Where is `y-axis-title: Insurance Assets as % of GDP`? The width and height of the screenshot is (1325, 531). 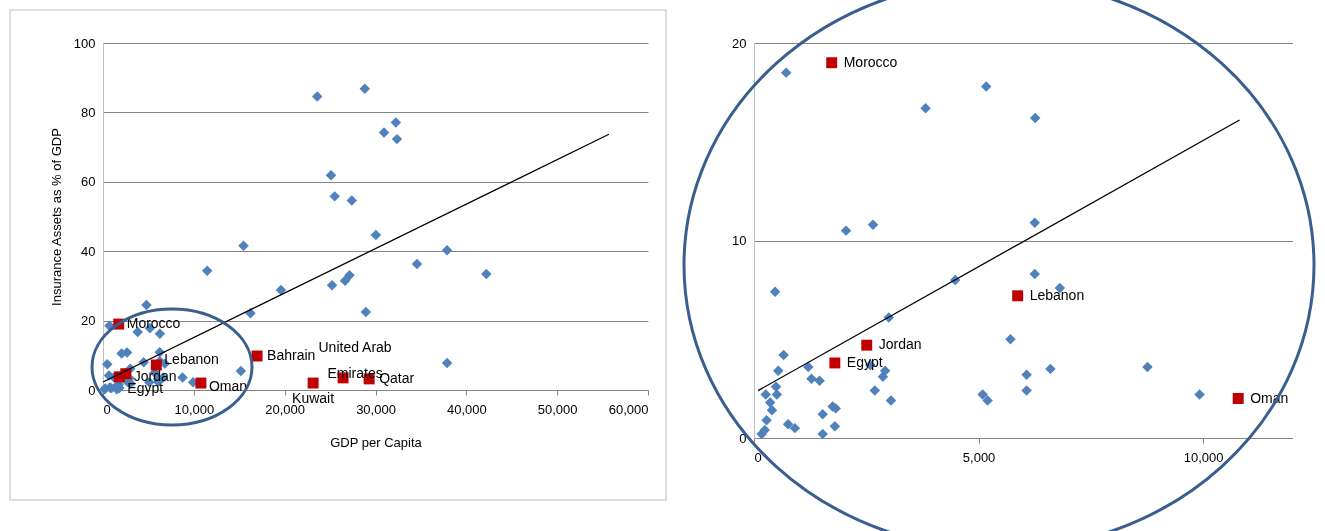 y-axis-title: Insurance Assets as % of GDP is located at coordinates (56, 217).